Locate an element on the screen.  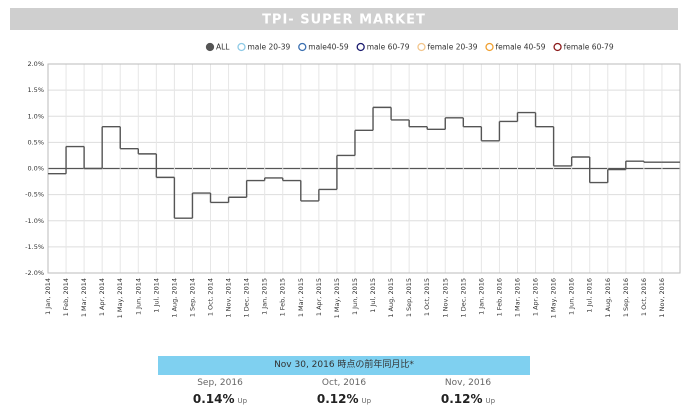
y-tick-label: -1.0% is located at coordinates (34, 221).